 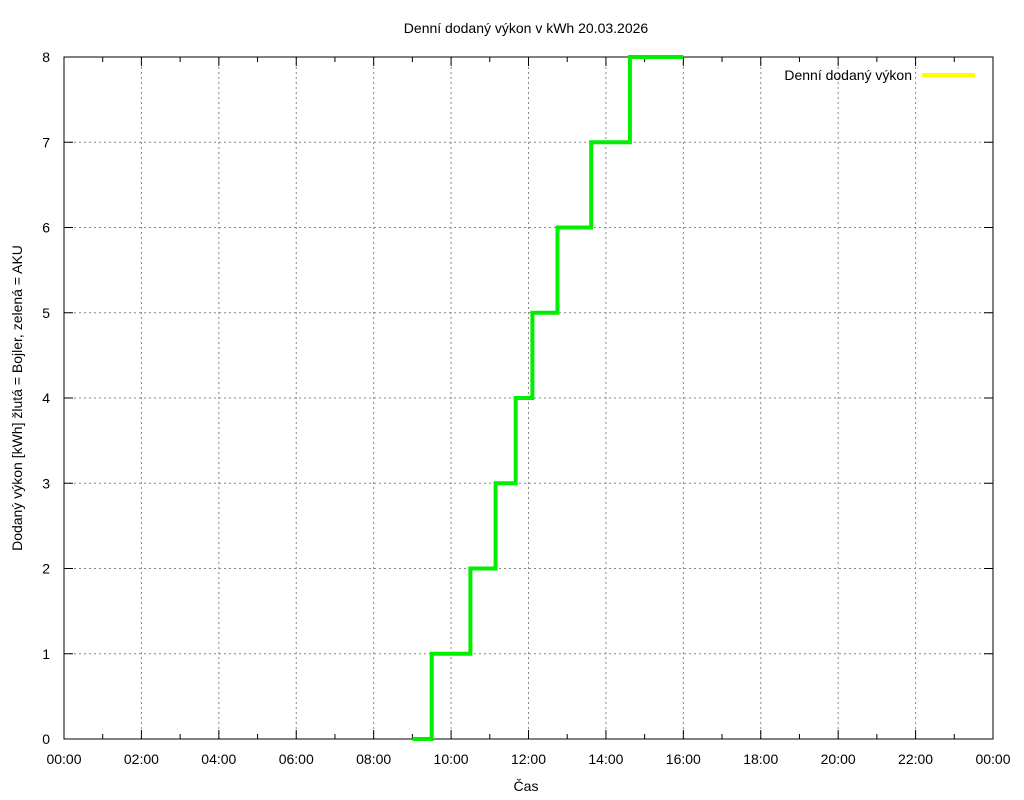 I want to click on x-tick-label: 14:00, so click(x=605, y=759).